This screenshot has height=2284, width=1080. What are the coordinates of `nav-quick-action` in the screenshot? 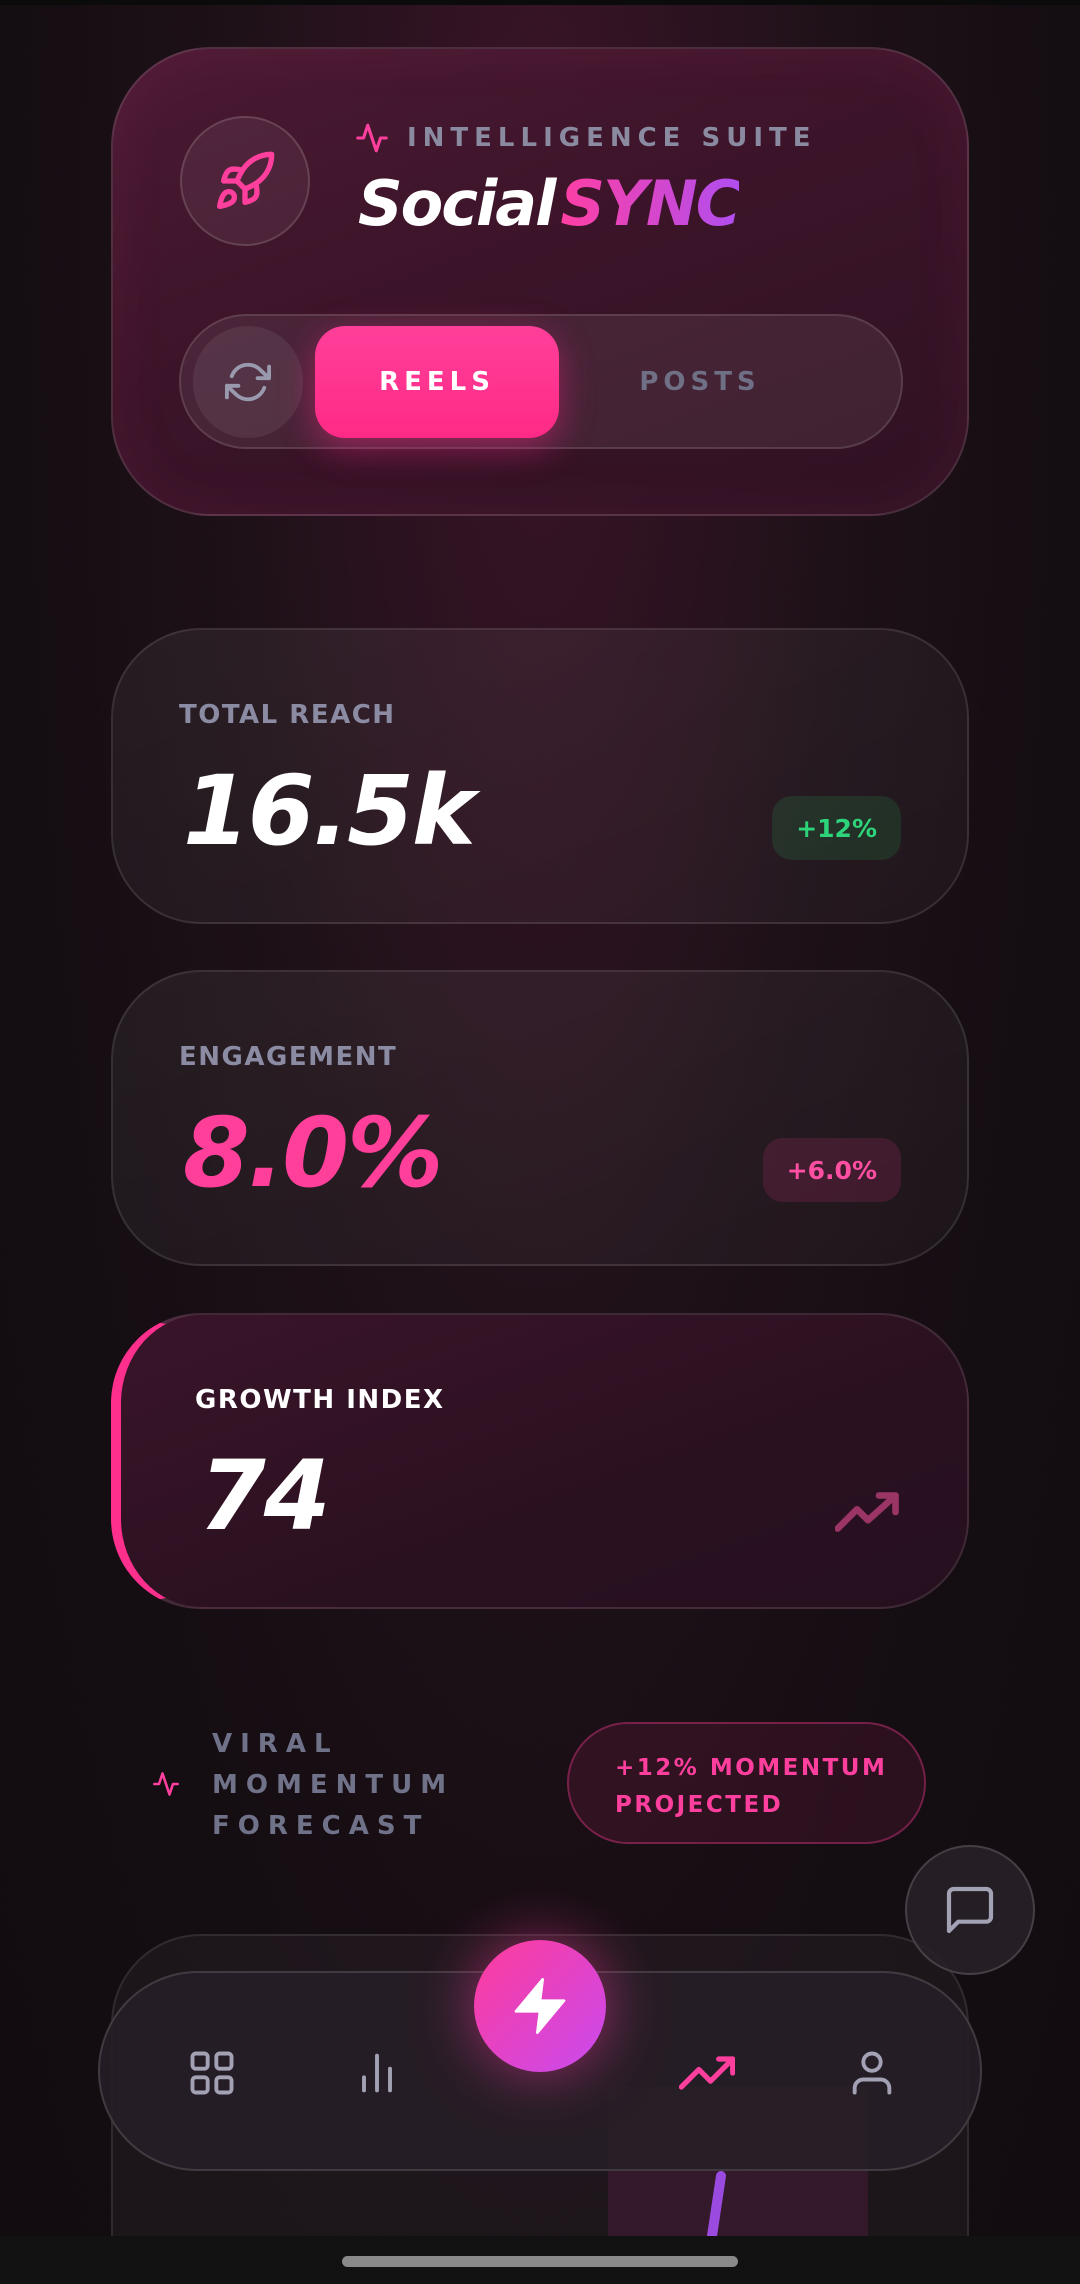 It's located at (540, 2006).